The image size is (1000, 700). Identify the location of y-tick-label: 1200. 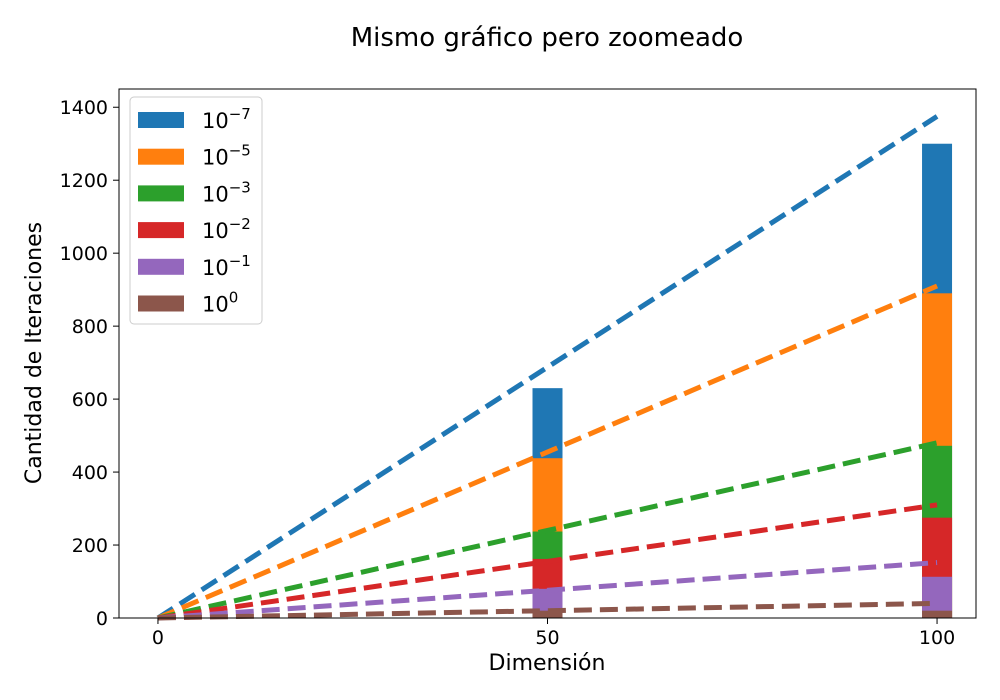
(84, 181).